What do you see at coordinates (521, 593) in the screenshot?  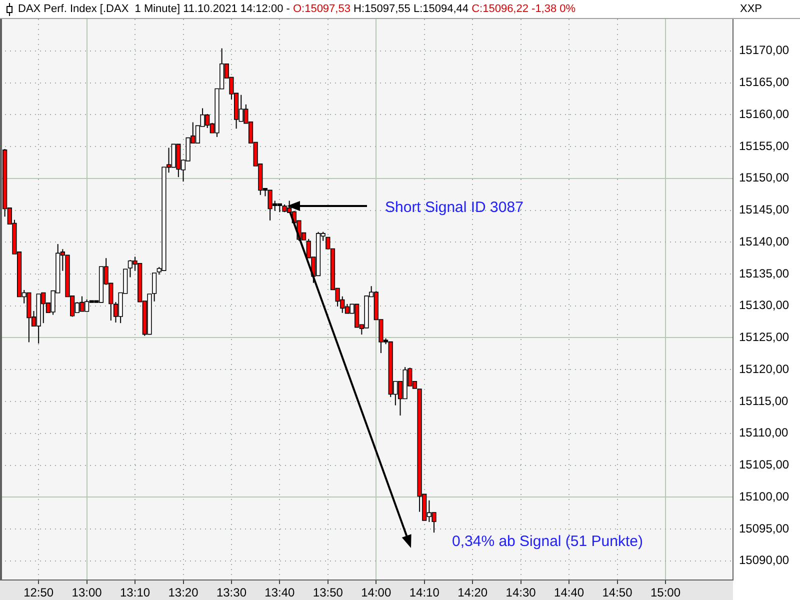 I see `x-tick-label: 14:30` at bounding box center [521, 593].